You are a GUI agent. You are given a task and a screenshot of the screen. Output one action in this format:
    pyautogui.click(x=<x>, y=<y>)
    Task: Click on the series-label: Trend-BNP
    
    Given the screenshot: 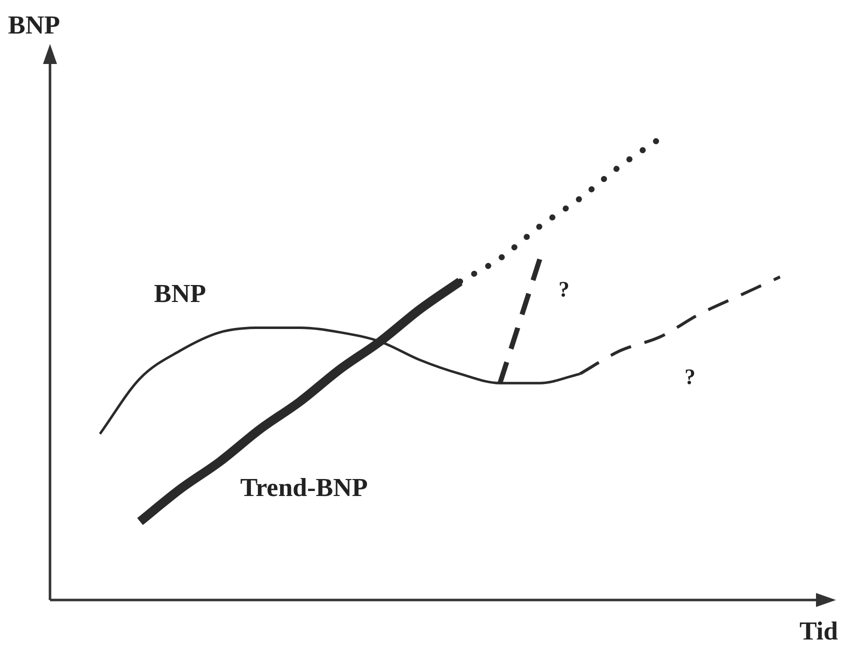 What is the action you would take?
    pyautogui.click(x=304, y=487)
    